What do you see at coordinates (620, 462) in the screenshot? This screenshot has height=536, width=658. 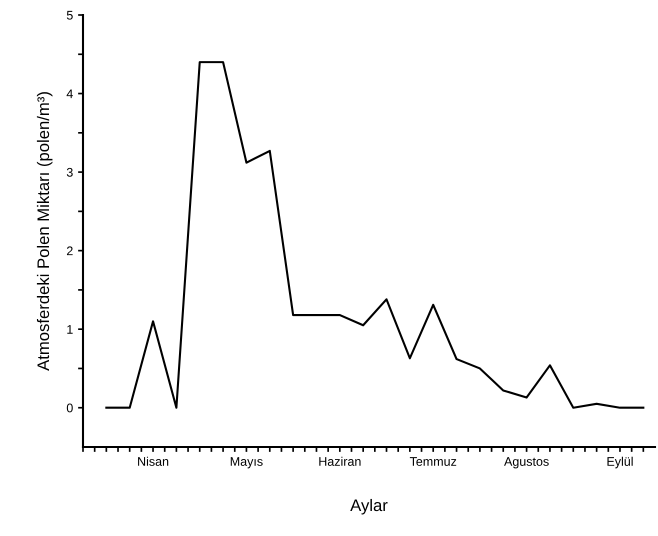 I see `x-tick-label: Eylül` at bounding box center [620, 462].